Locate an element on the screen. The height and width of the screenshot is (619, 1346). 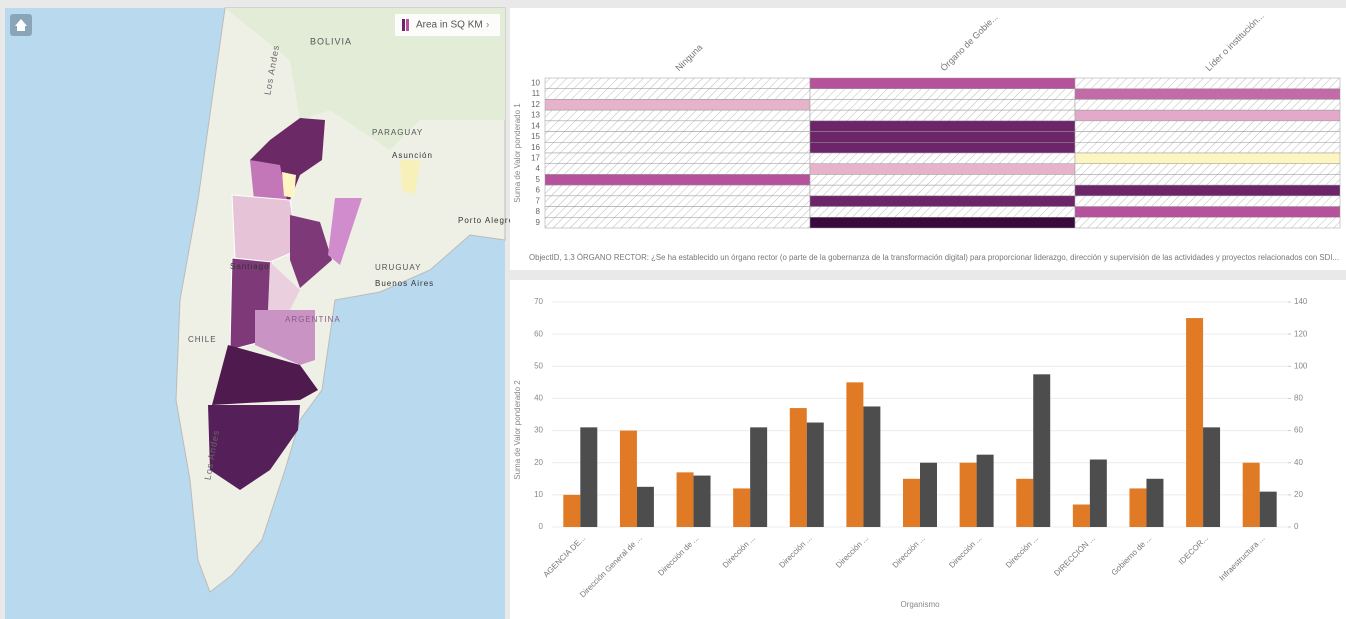
y-tick-label: 50 is located at coordinates (538, 365).